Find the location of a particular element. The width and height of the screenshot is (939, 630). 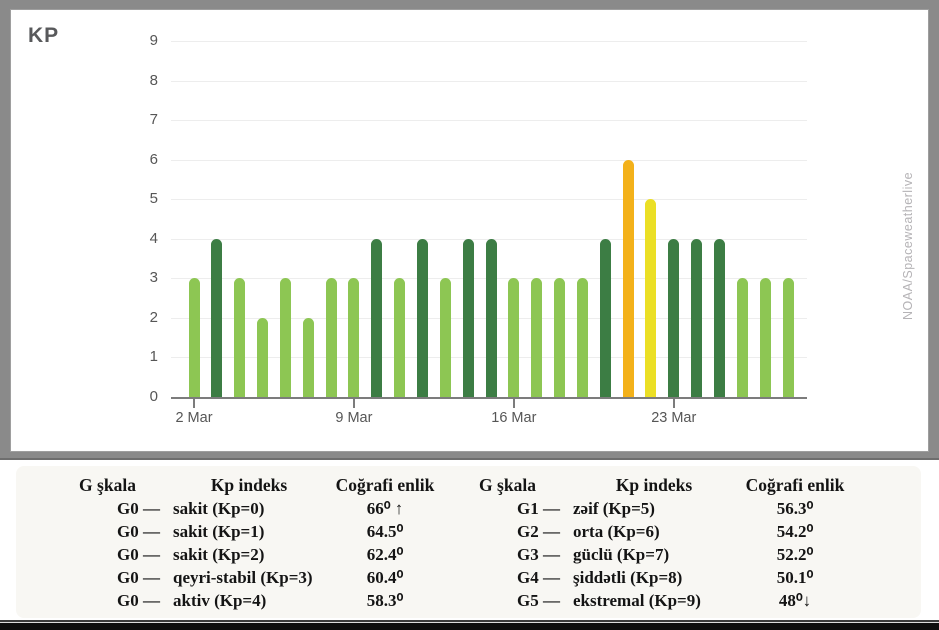

legend-cell: sakit (Kp=2) is located at coordinates (219, 554).